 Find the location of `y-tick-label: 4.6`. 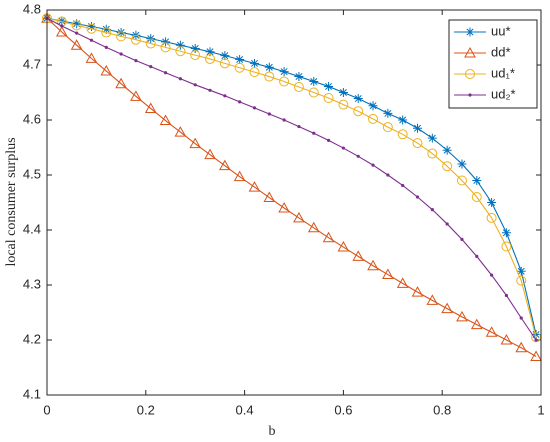

y-tick-label: 4.6 is located at coordinates (32, 118).